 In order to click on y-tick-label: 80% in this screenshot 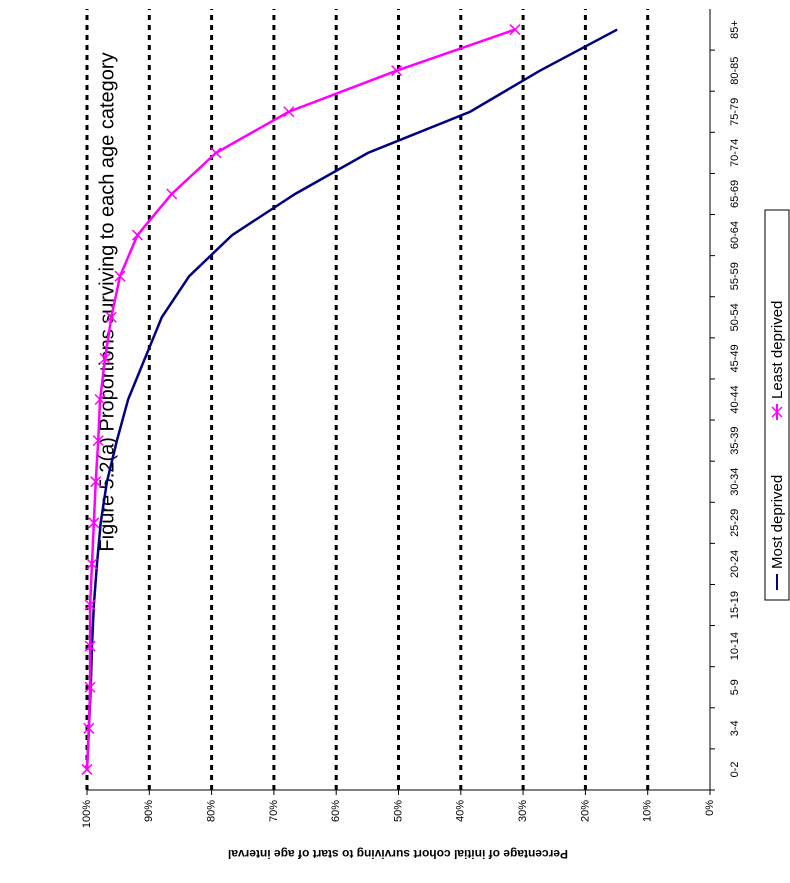, I will do `click(212, 811)`.